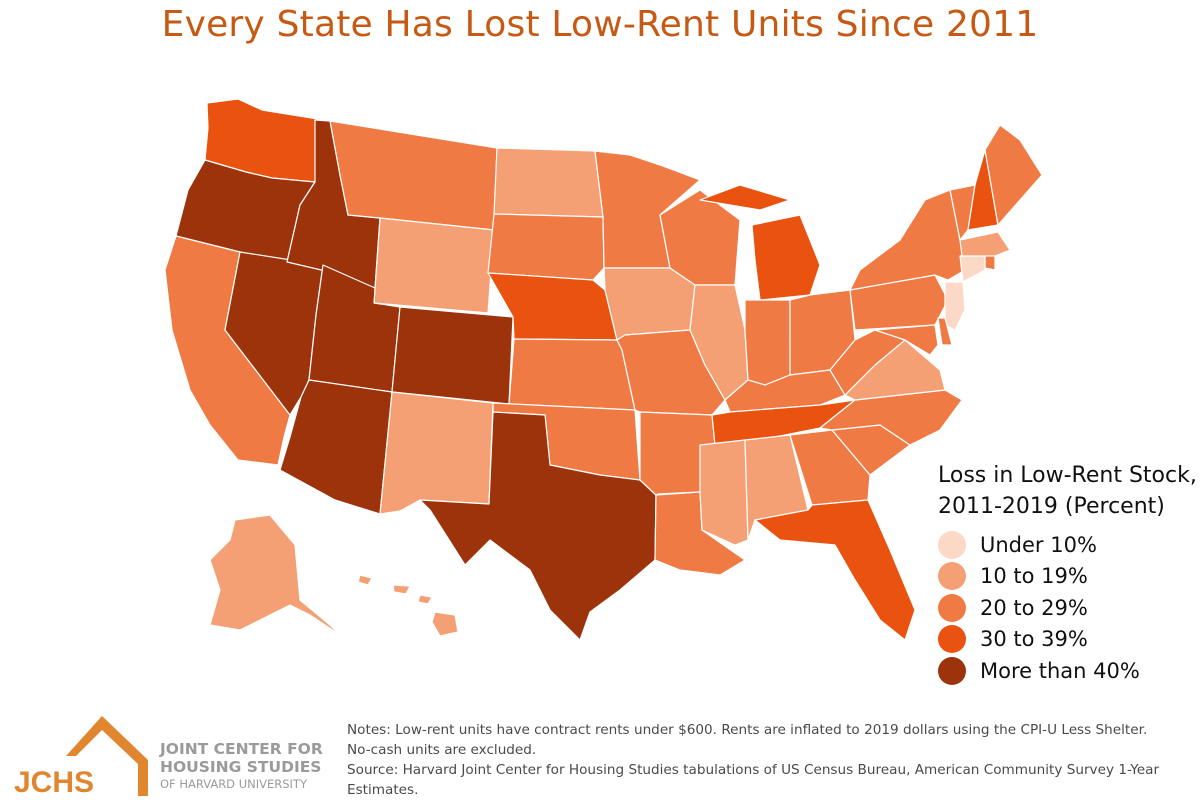 This screenshot has width=1200, height=800. I want to click on state-ny, so click(907, 240).